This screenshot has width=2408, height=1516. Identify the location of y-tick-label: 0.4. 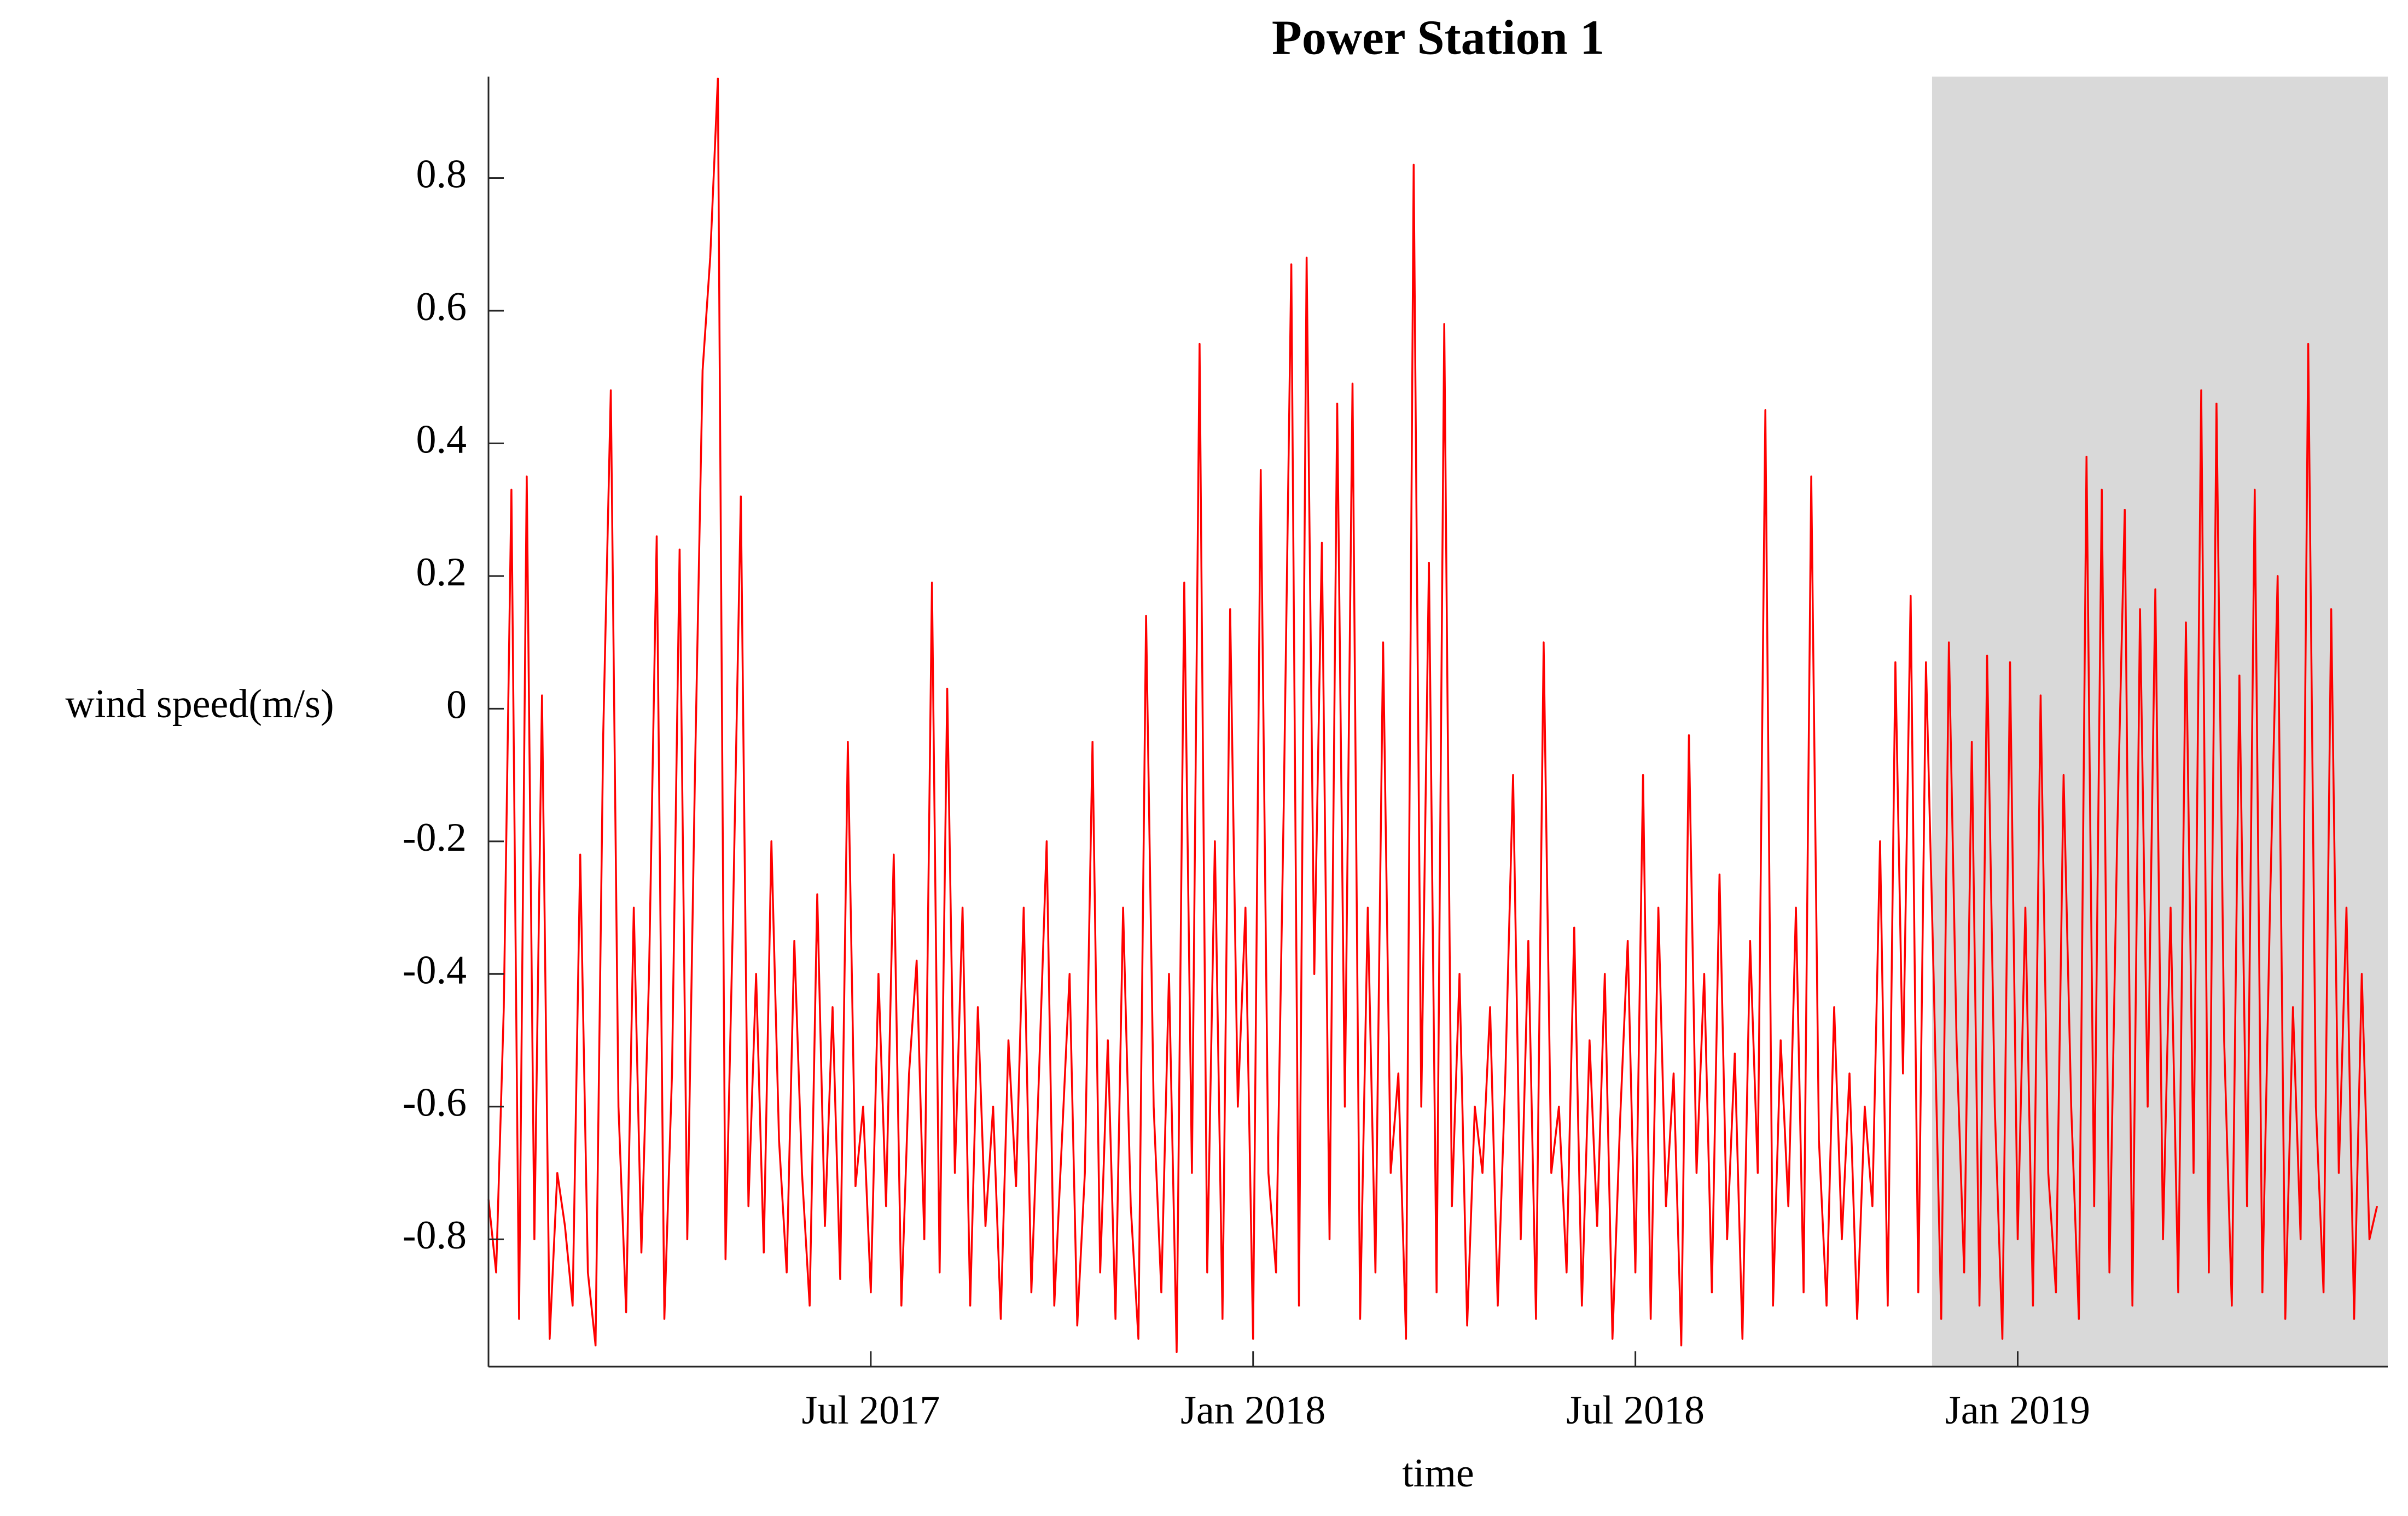
(441, 439).